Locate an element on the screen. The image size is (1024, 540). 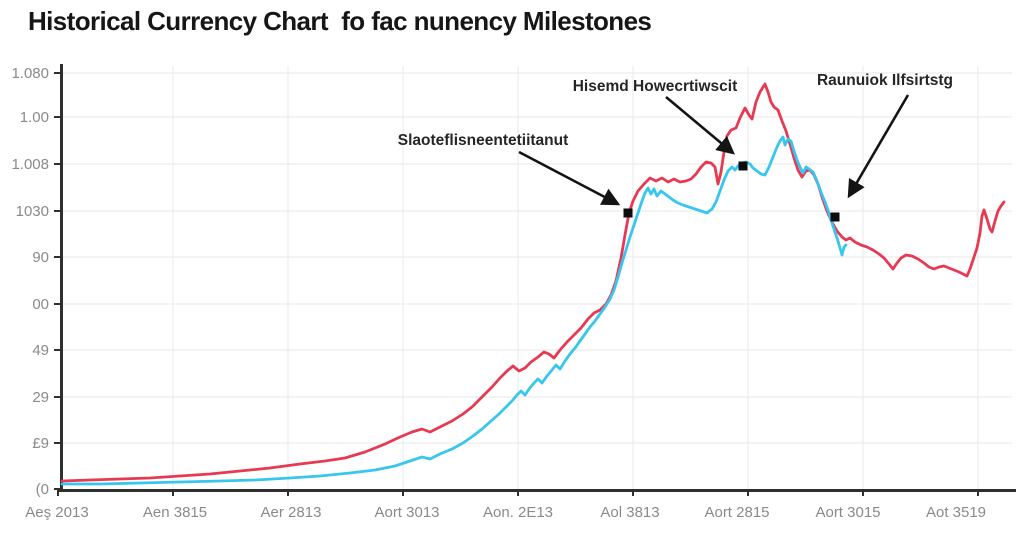
annotation-label: Raunuiok Ilfsirtstg is located at coordinates (885, 80).